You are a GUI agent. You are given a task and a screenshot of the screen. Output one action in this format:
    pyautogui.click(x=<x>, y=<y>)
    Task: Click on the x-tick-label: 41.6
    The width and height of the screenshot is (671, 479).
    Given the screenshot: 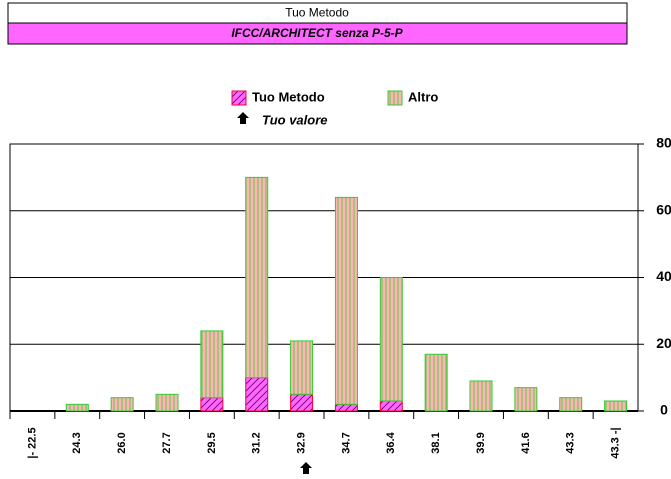 What is the action you would take?
    pyautogui.click(x=526, y=442)
    